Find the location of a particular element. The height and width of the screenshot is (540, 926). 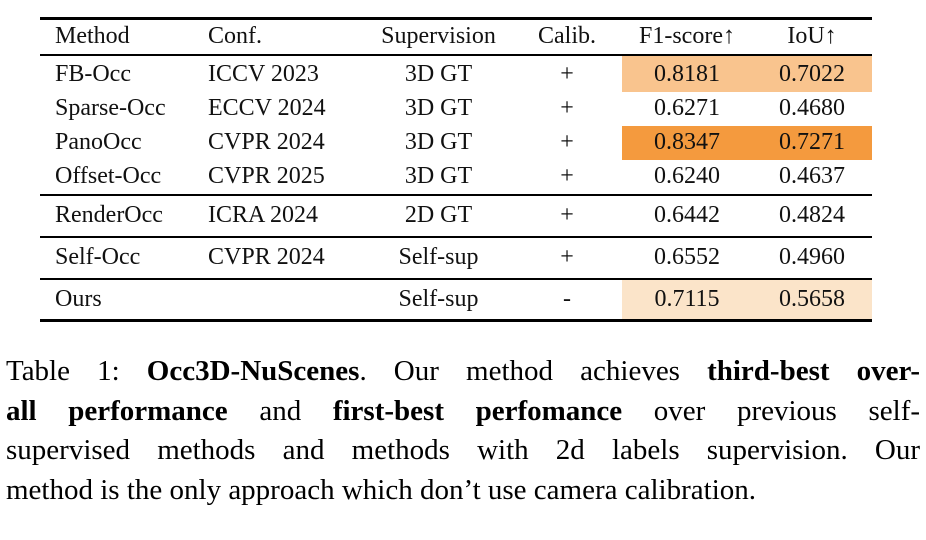

caption-text: over previous self- is located at coordinates (771, 410).